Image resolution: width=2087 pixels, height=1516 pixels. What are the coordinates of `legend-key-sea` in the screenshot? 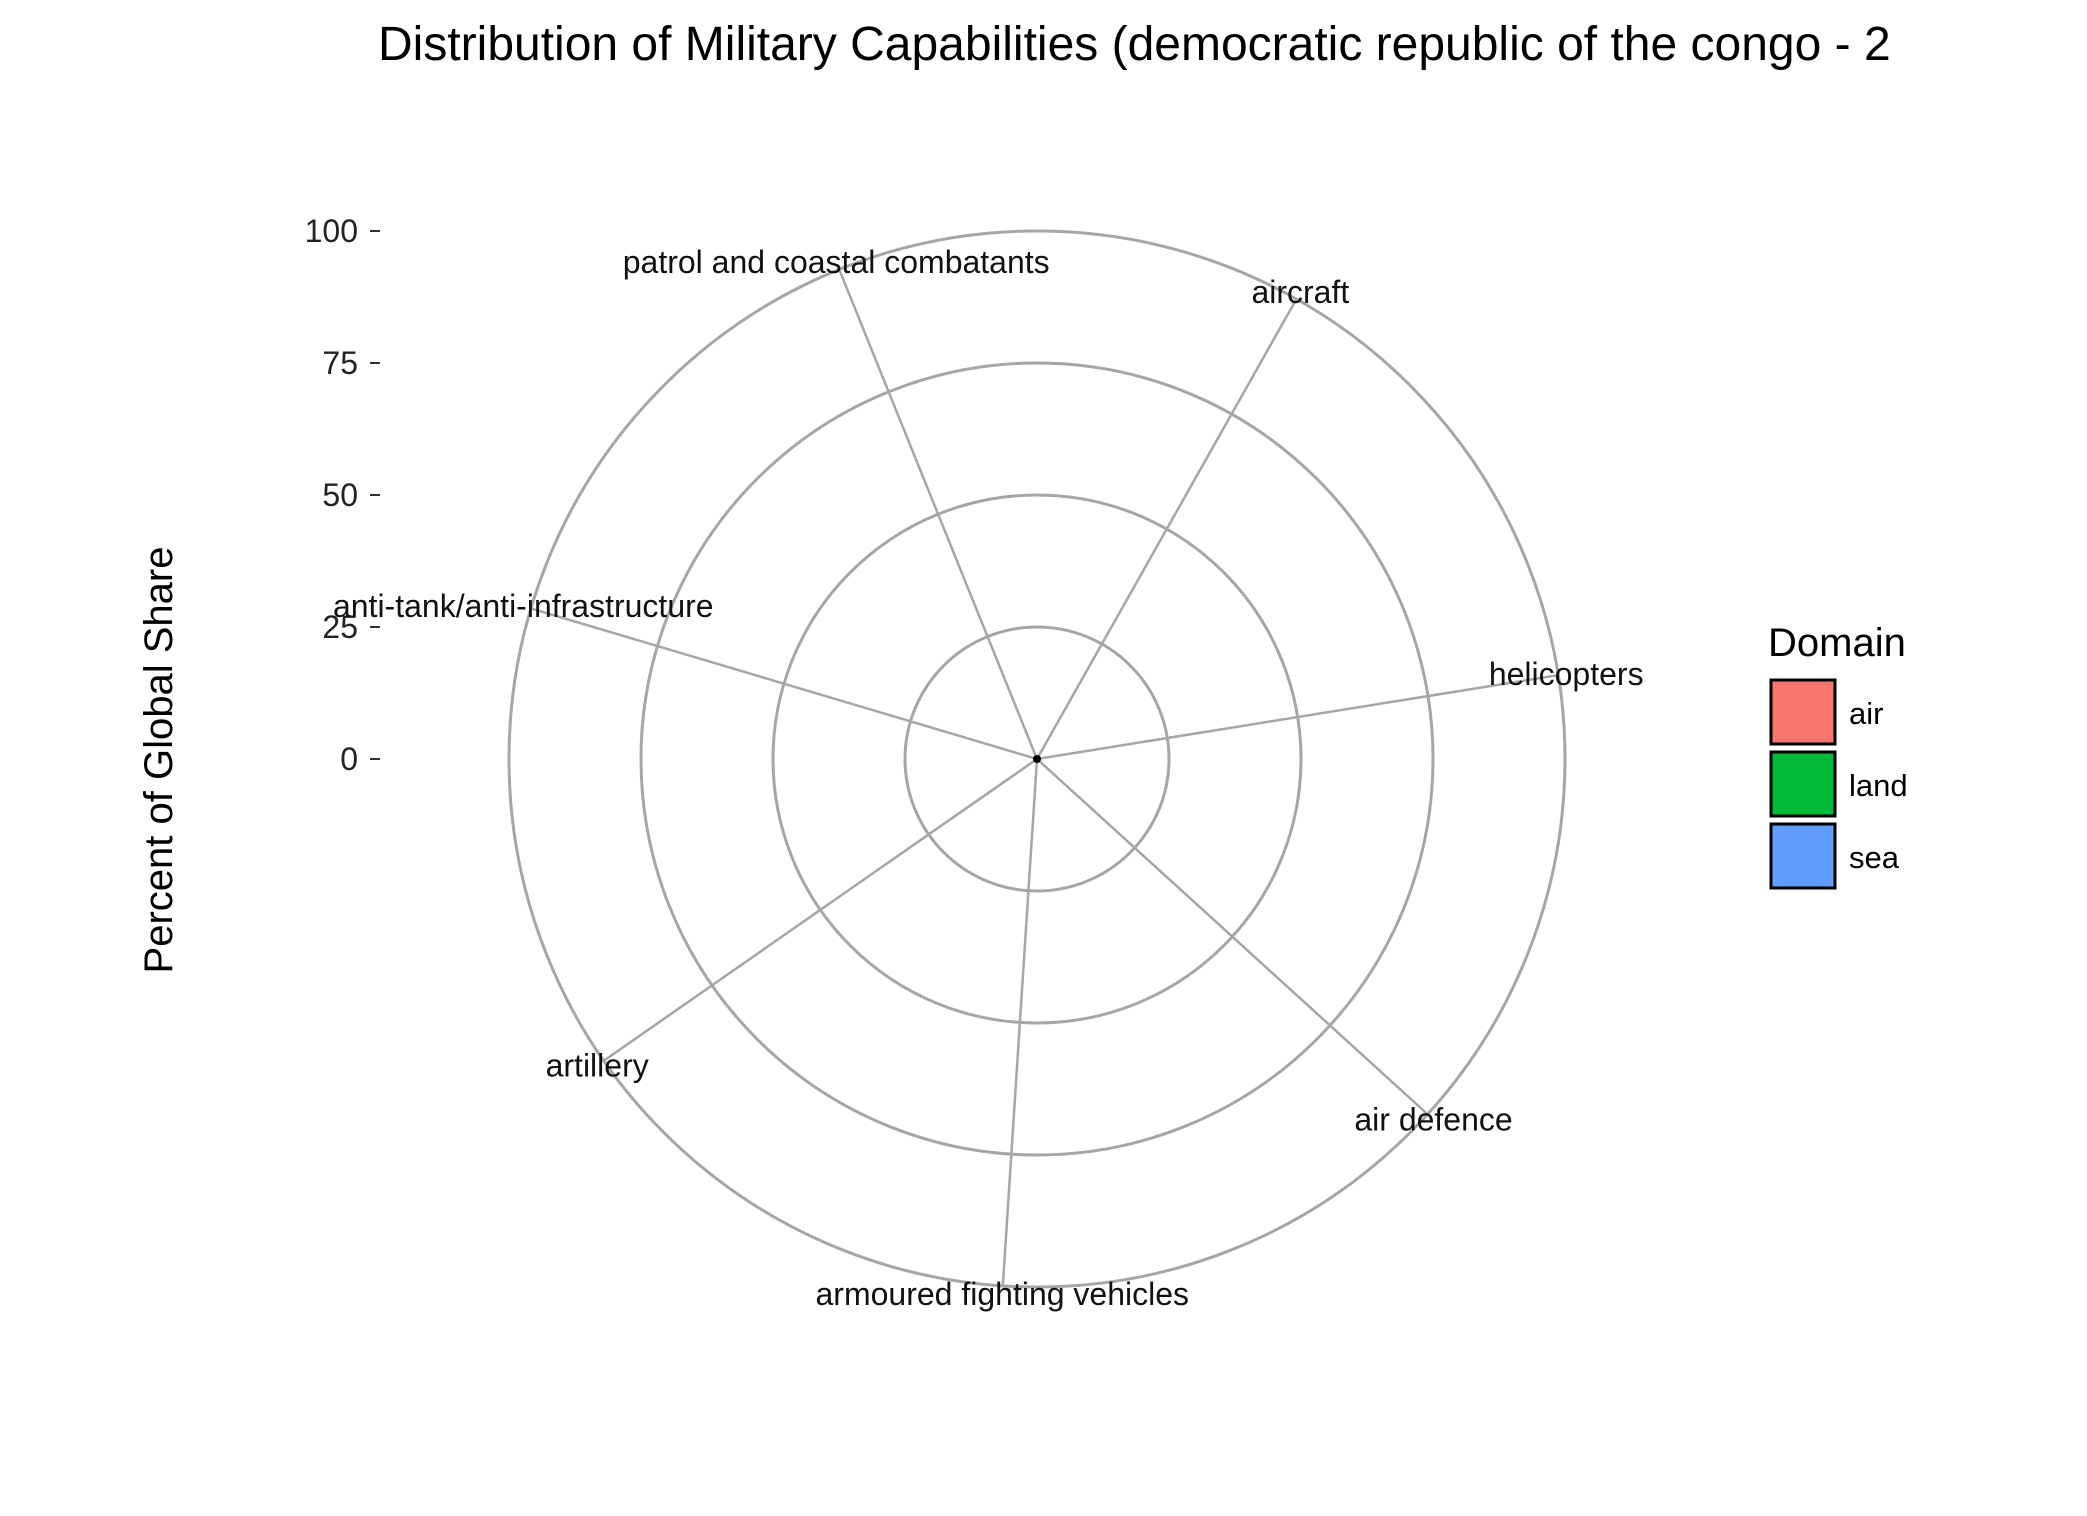 It's located at (1803, 856).